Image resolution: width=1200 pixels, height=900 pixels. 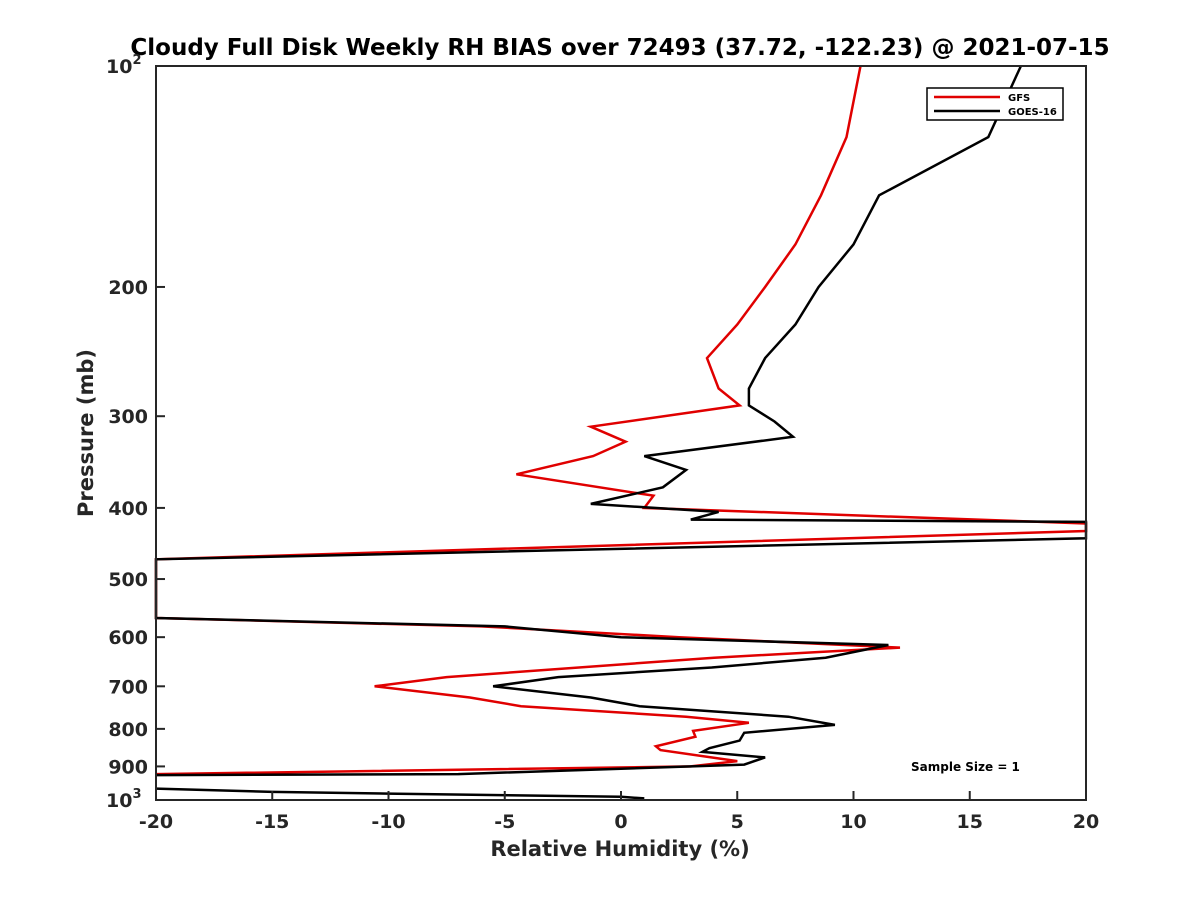 I want to click on y-tick-label: 700, so click(x=128, y=687).